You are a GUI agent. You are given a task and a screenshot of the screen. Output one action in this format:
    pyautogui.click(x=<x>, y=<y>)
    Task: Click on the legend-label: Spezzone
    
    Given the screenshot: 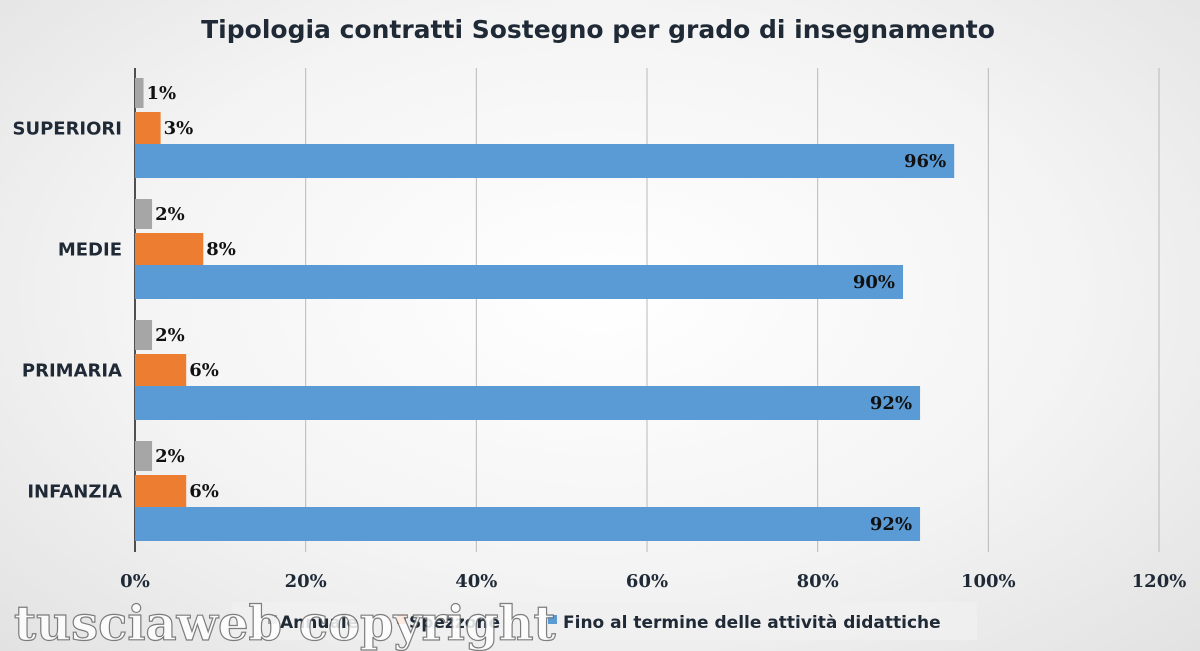 What is the action you would take?
    pyautogui.click(x=454, y=623)
    